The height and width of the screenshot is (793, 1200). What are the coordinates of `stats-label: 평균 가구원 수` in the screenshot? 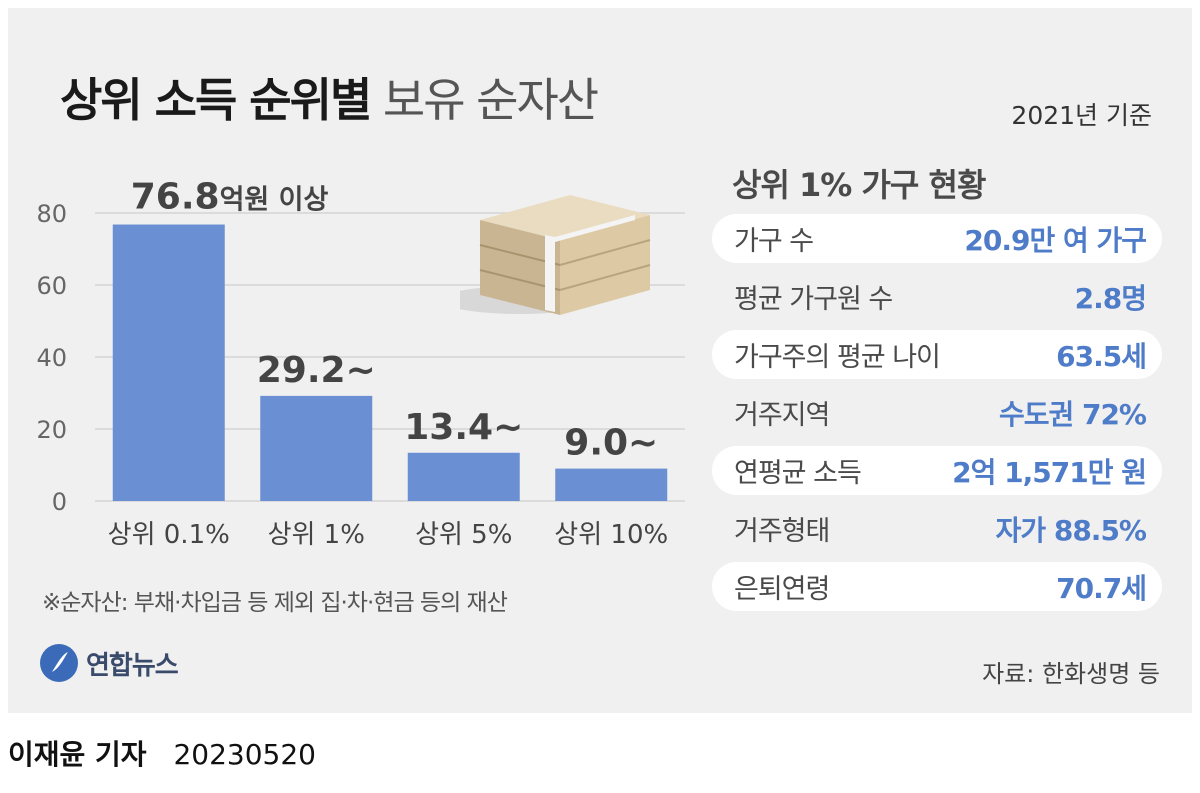 It's located at (813, 299).